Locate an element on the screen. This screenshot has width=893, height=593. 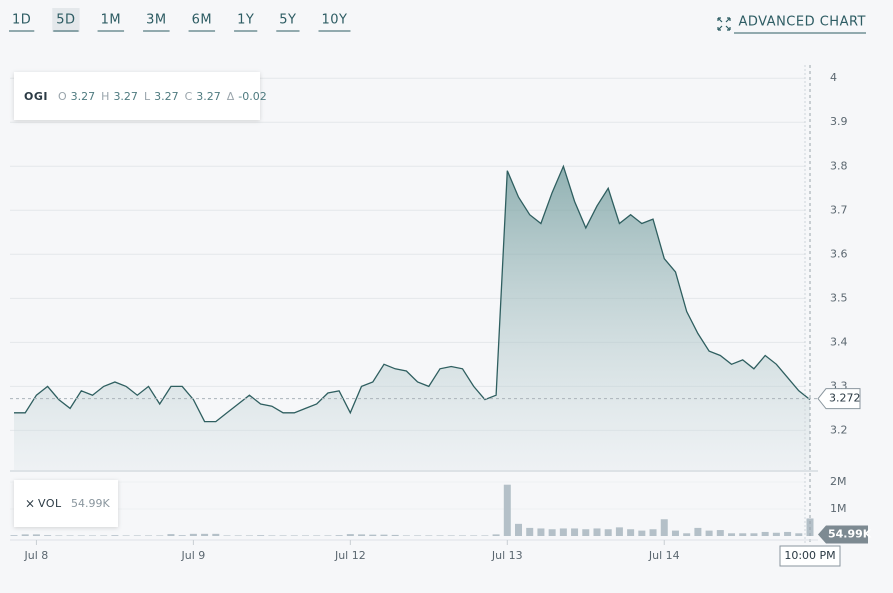
range-label: 10Y is located at coordinates (335, 20).